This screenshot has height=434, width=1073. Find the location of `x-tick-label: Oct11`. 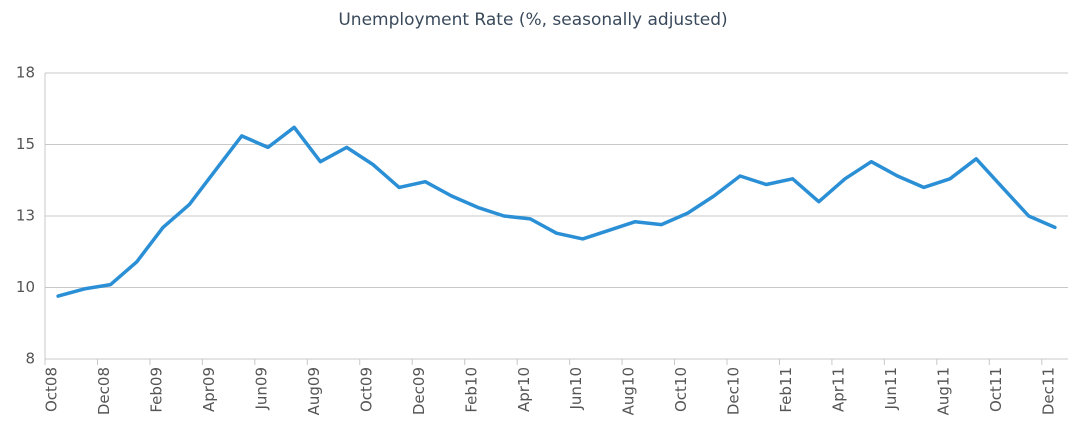

x-tick-label: Oct11 is located at coordinates (996, 389).